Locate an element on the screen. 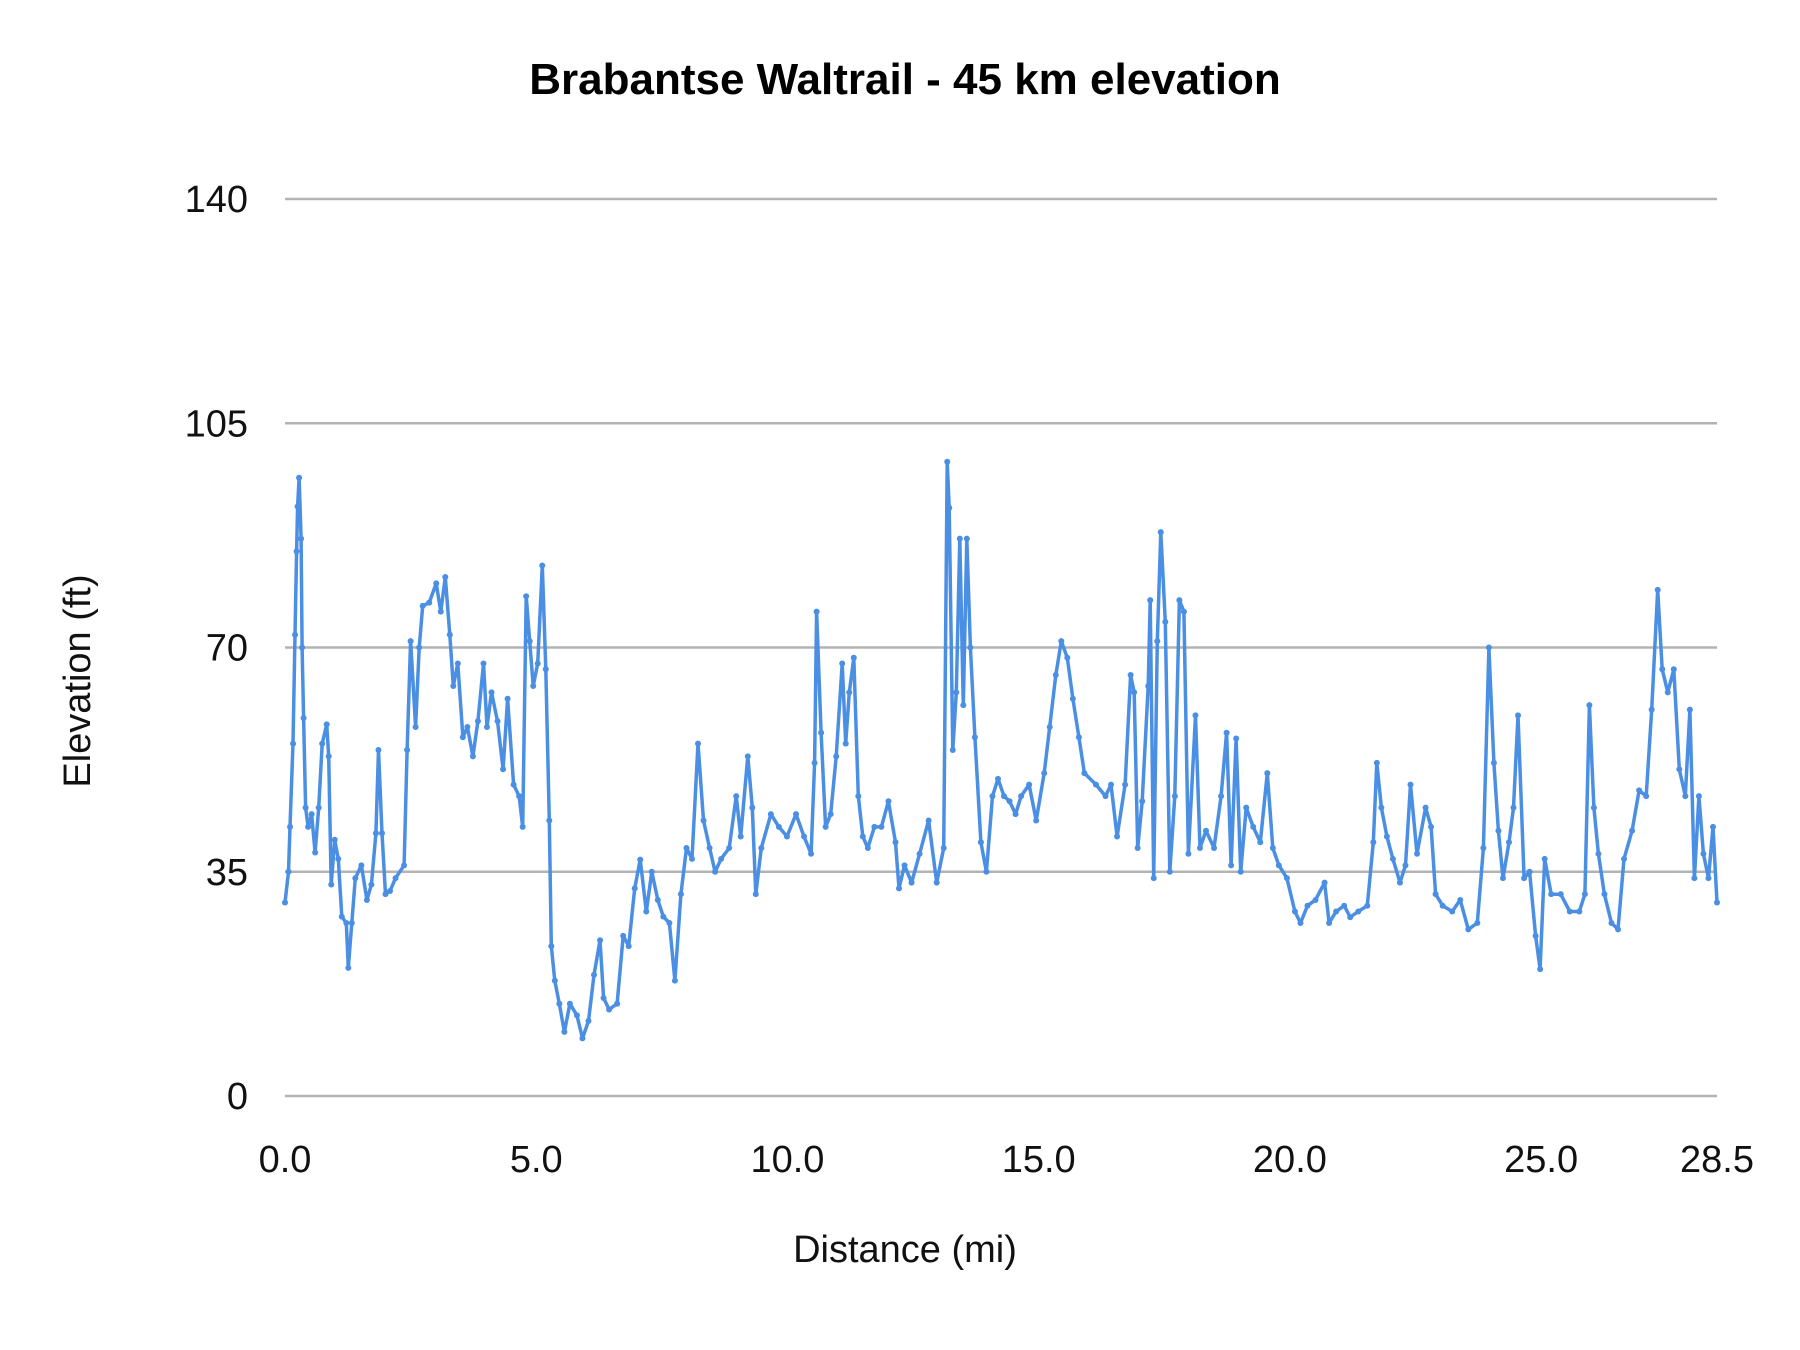 This screenshot has height=1350, width=1800. chart-title: Brabantse Waltrail - 45 km elevation is located at coordinates (905, 79).